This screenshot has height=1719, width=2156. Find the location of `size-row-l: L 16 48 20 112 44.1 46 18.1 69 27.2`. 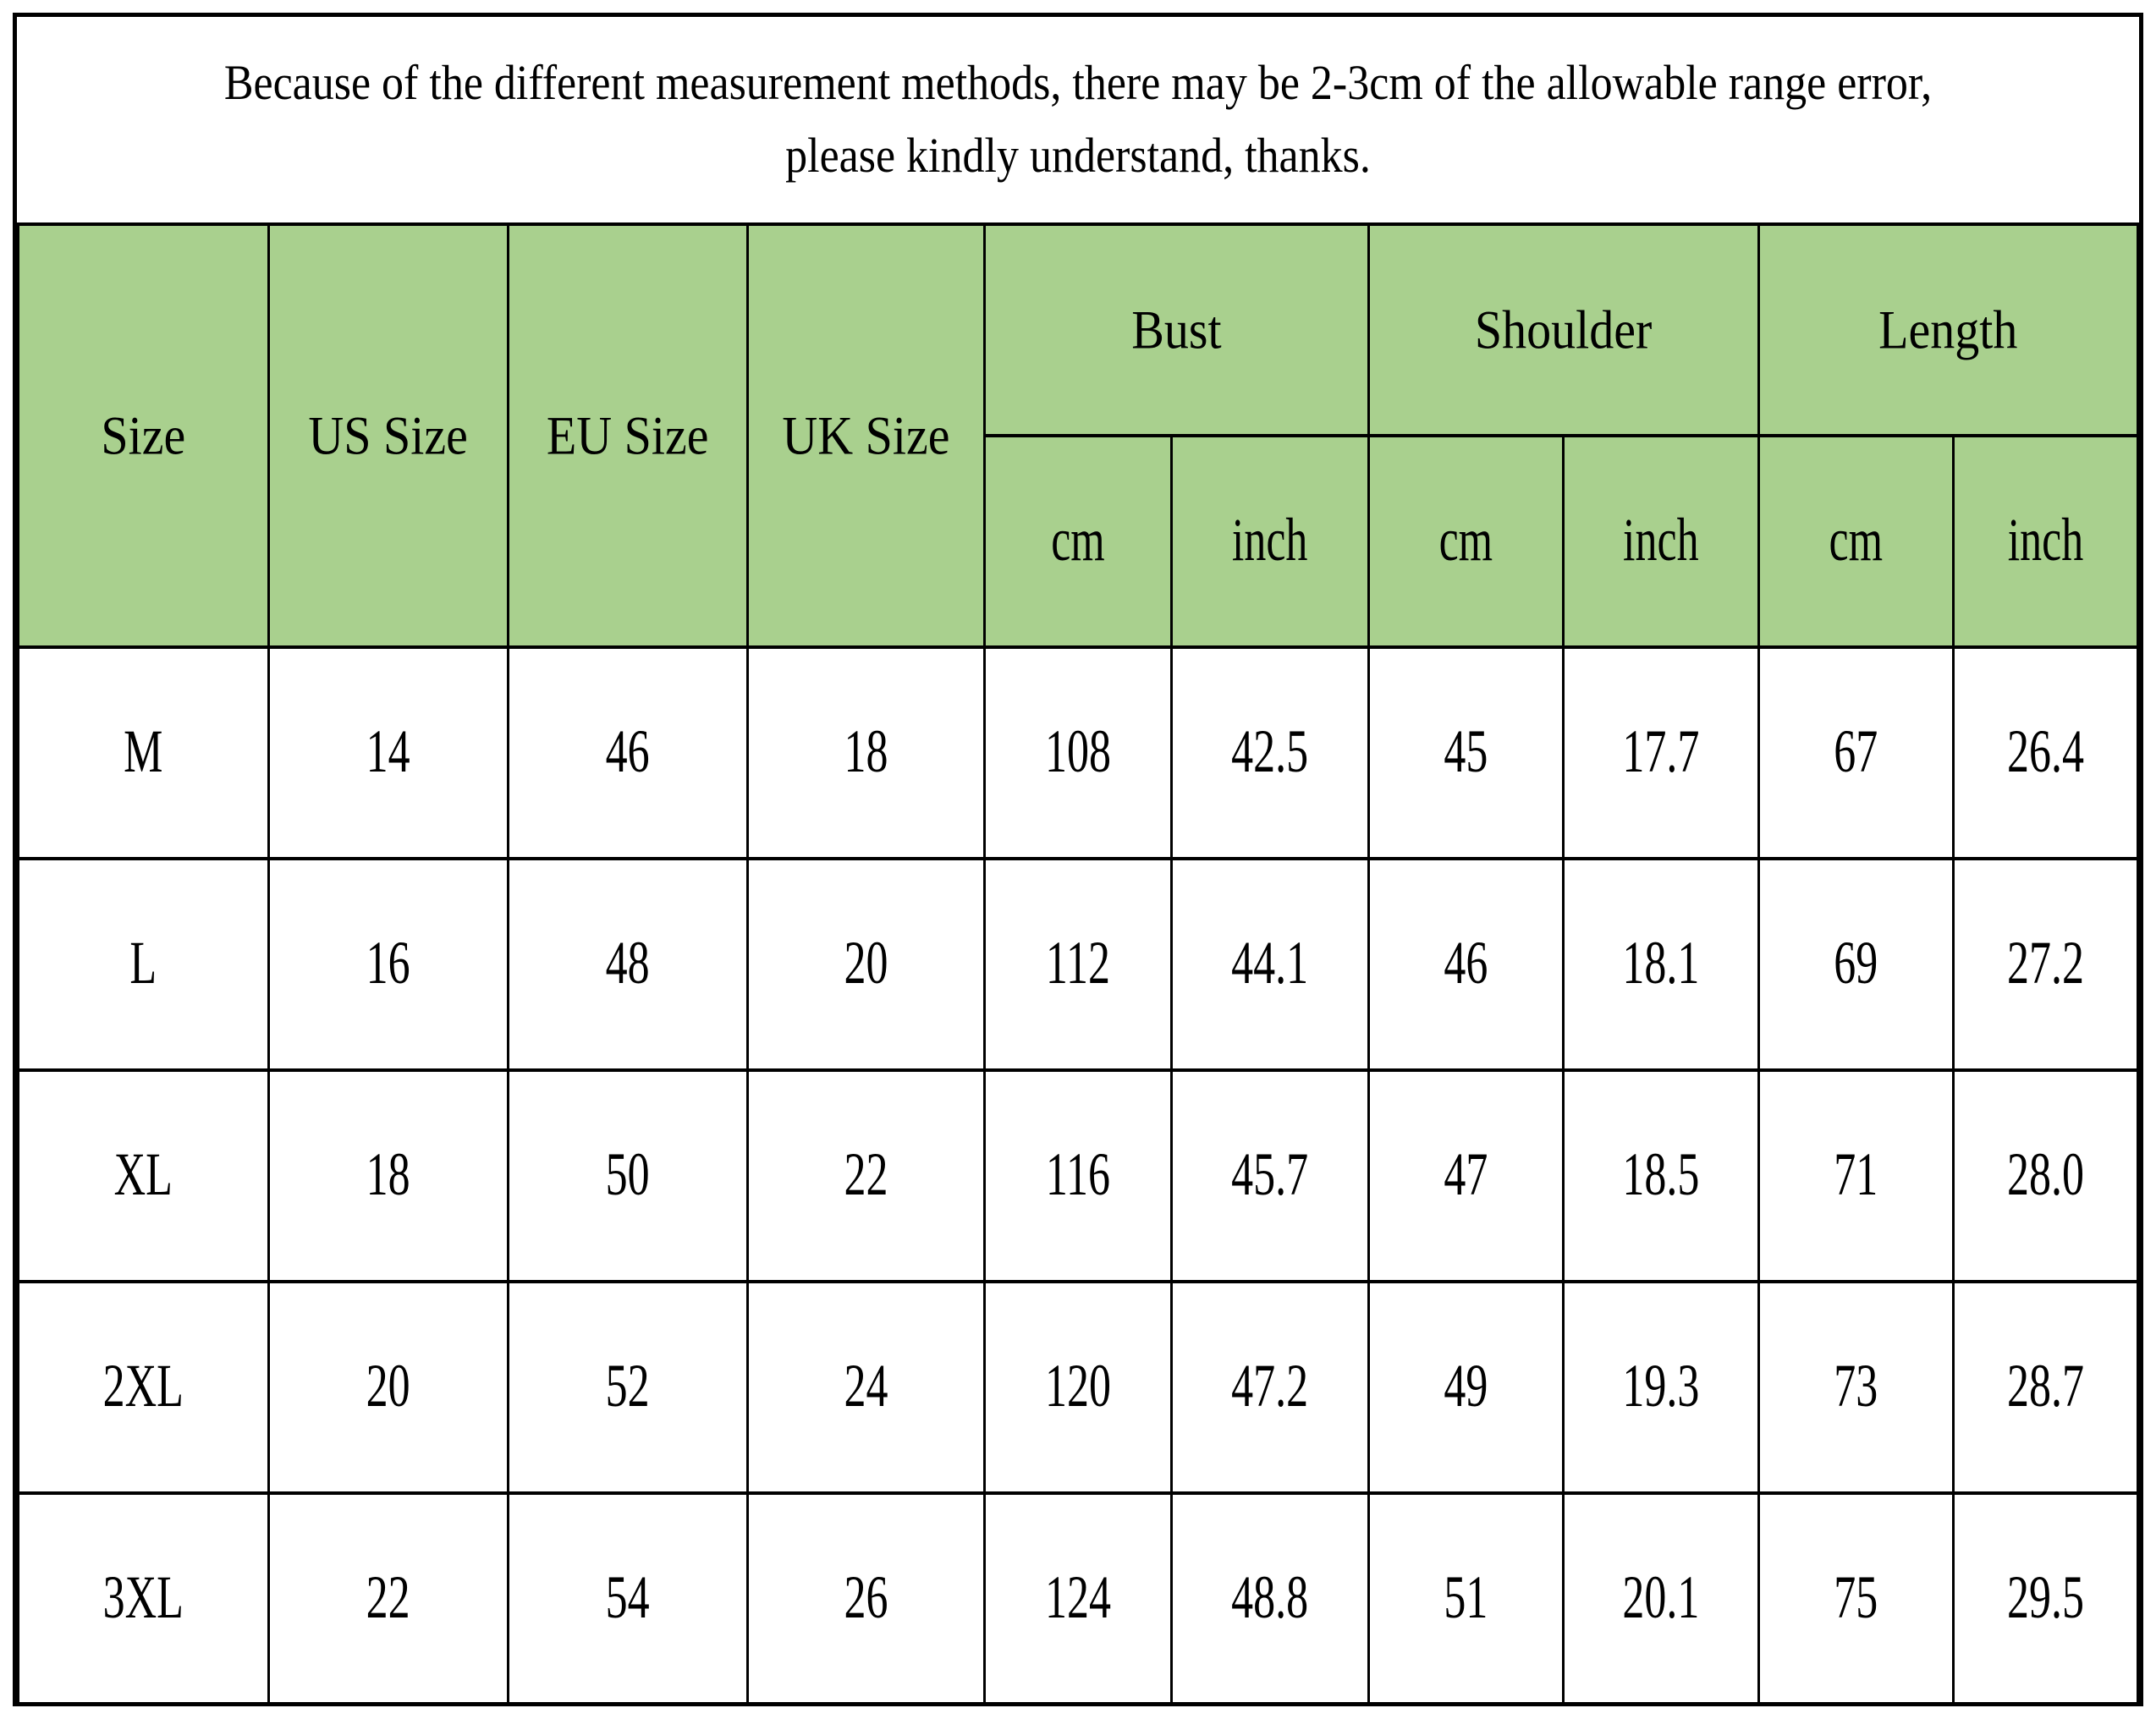

size-row-l: L 16 48 20 112 44.1 46 18.1 69 27.2 is located at coordinates (1078, 964).